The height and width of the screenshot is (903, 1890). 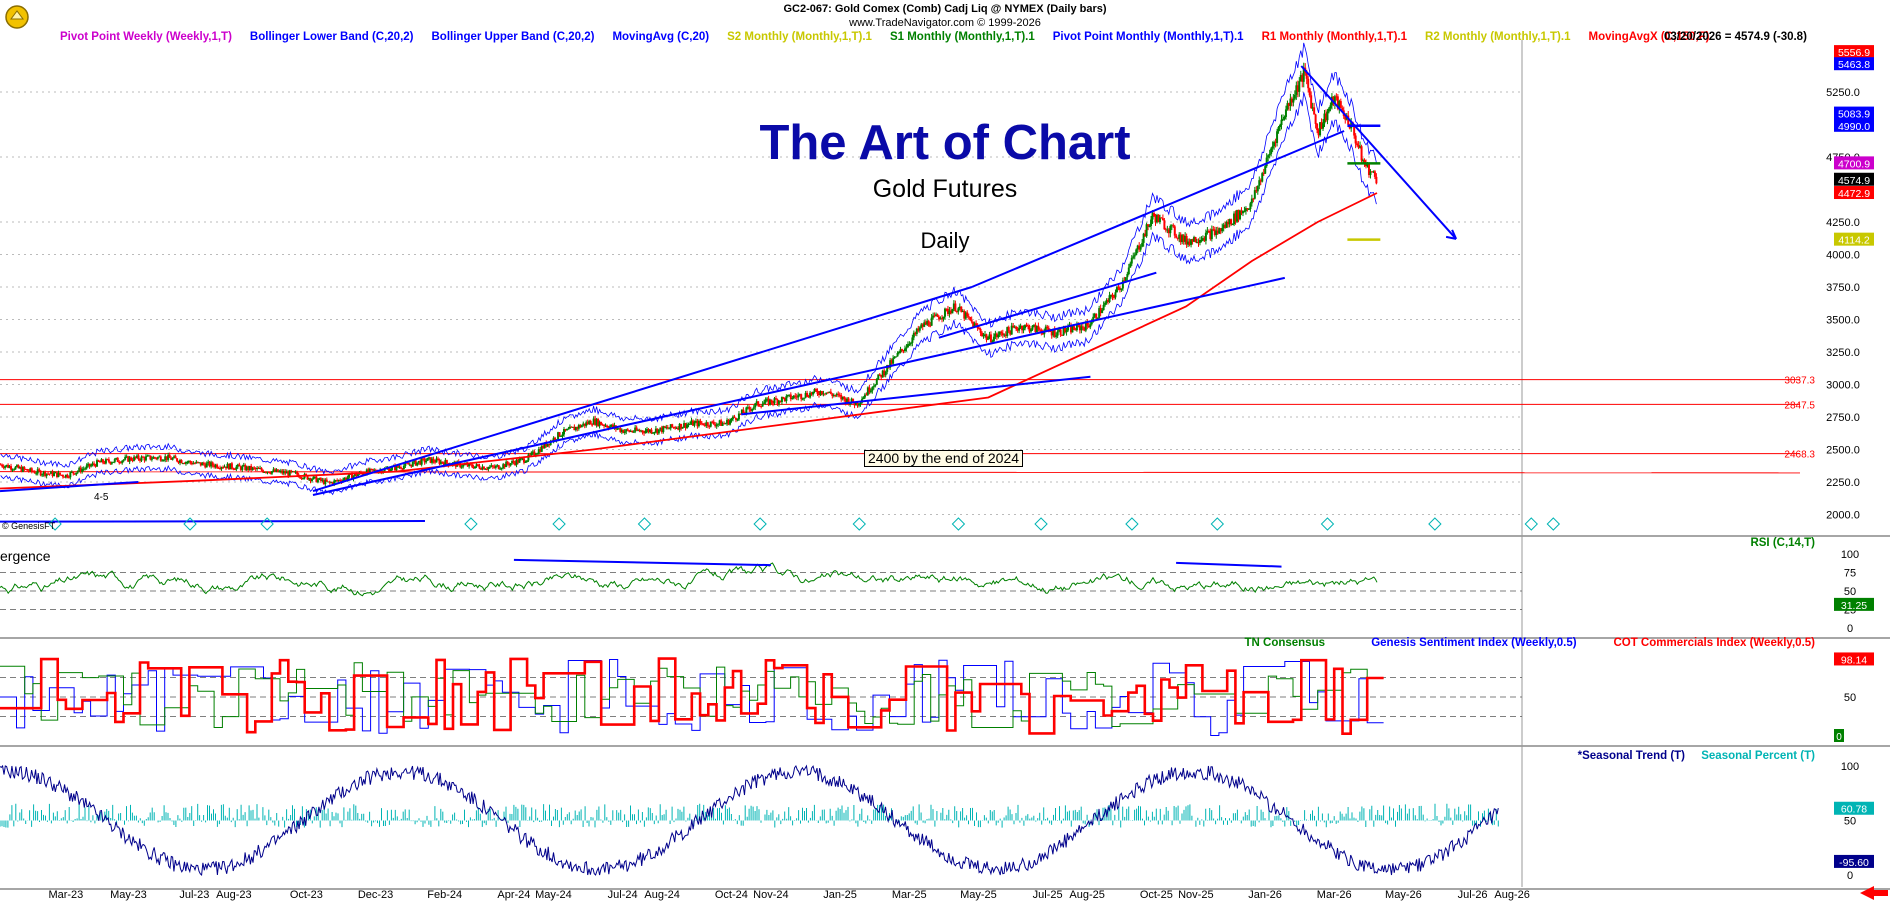 What do you see at coordinates (553, 895) in the screenshot?
I see `x-axis-date-label: May-24` at bounding box center [553, 895].